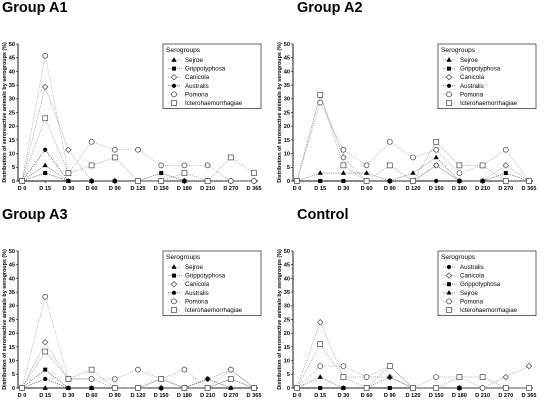 Image resolution: width=550 pixels, height=415 pixels. I want to click on series-line-icterohaemorrhagiae, so click(412, 366).